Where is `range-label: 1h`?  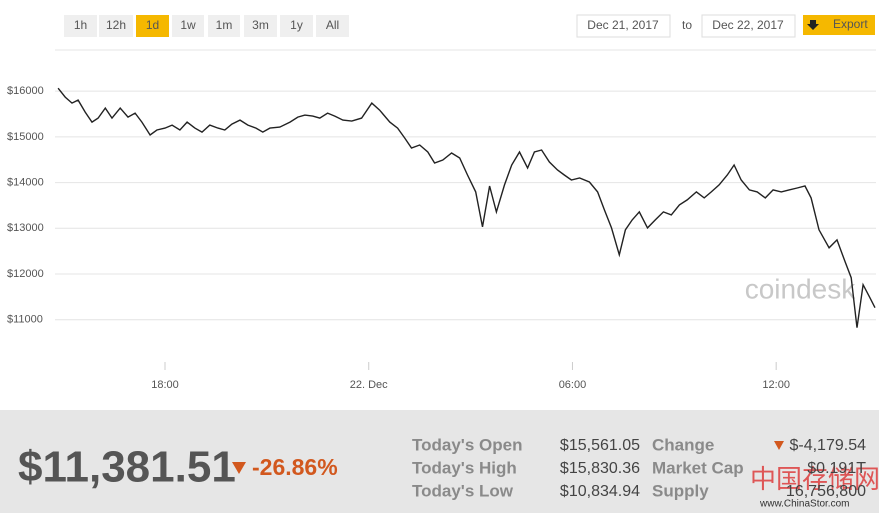 range-label: 1h is located at coordinates (80, 25).